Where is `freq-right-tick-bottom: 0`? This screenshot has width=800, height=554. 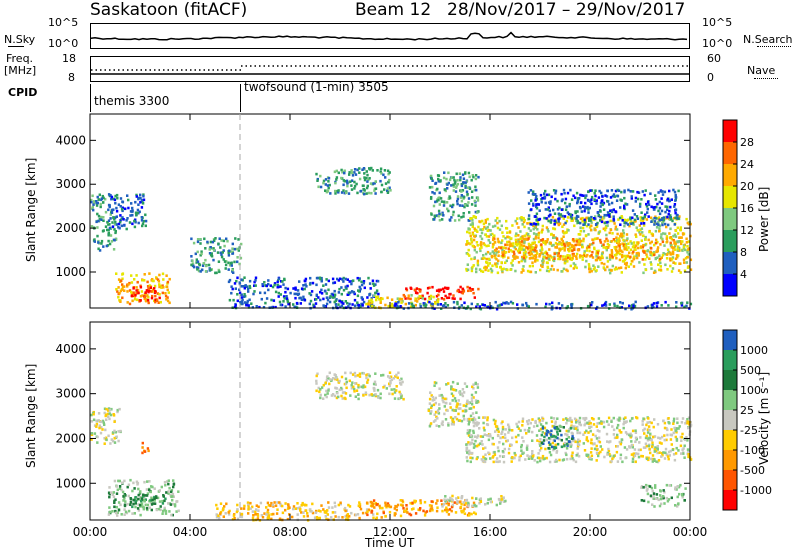
freq-right-tick-bottom: 0 is located at coordinates (710, 77).